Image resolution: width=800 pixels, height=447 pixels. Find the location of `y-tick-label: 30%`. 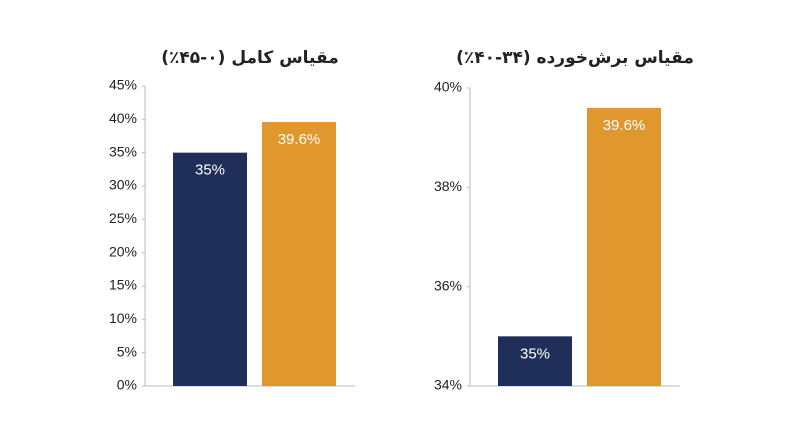

y-tick-label: 30% is located at coordinates (123, 185).